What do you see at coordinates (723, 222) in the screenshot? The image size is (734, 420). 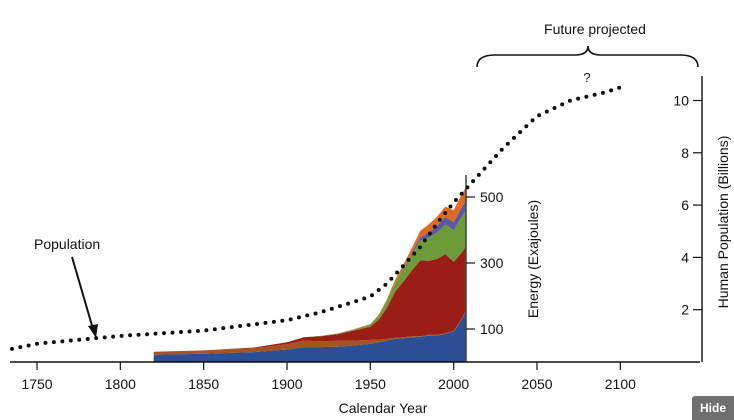 I see `population-axis-label: Human Population (Billions)` at bounding box center [723, 222].